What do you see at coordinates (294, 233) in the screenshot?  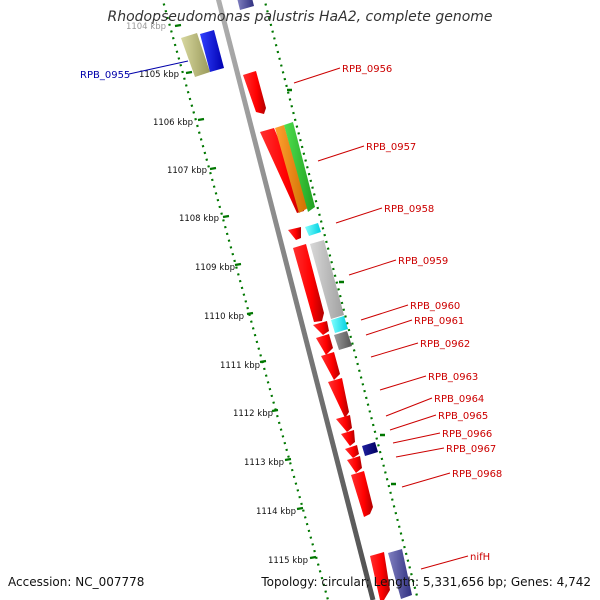 I see `gene-block-rpb0958` at bounding box center [294, 233].